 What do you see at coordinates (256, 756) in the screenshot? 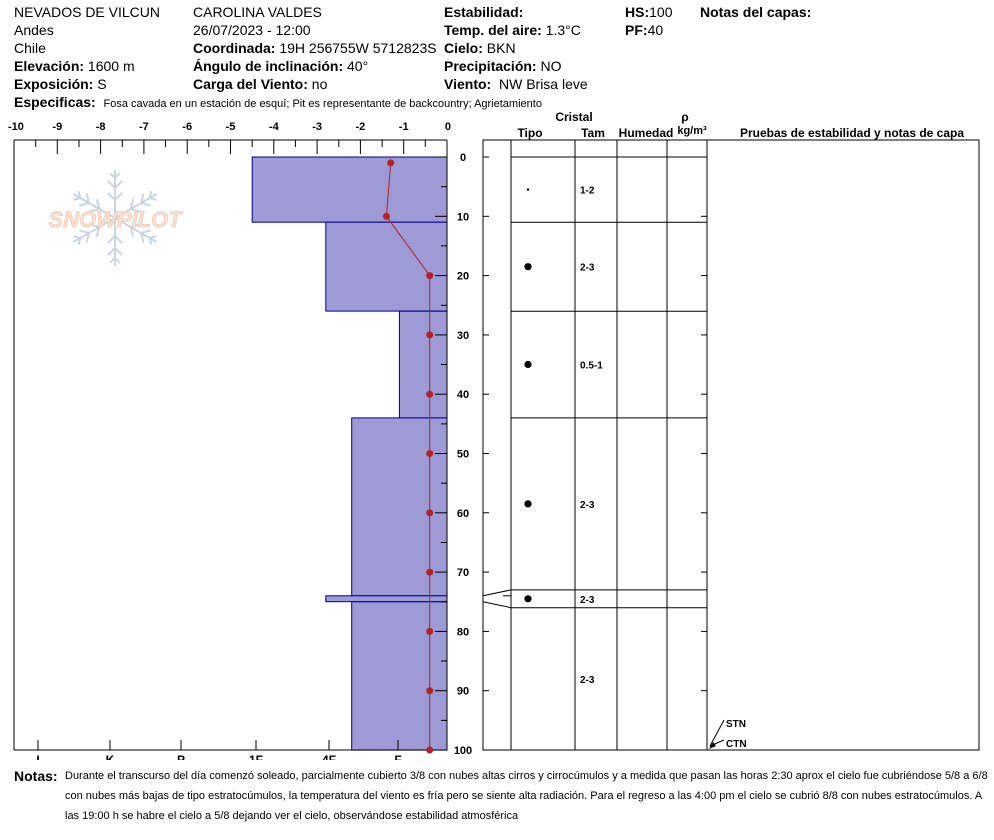
I see `hardness-tick-label: 1F` at bounding box center [256, 756].